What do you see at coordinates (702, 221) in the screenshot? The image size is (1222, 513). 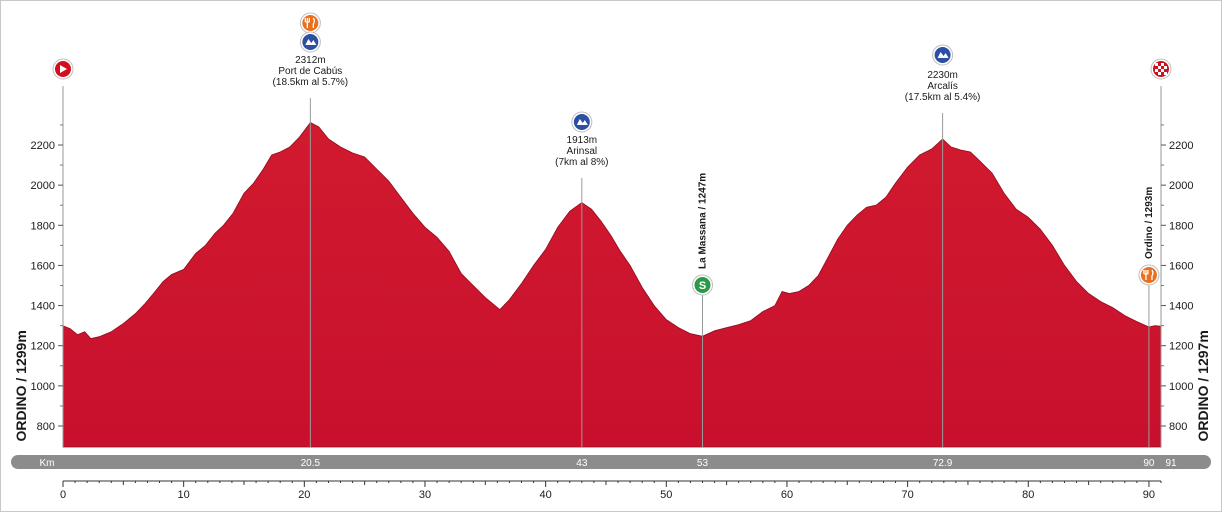 I see `waypoint-label: La Massana / 1247m` at bounding box center [702, 221].